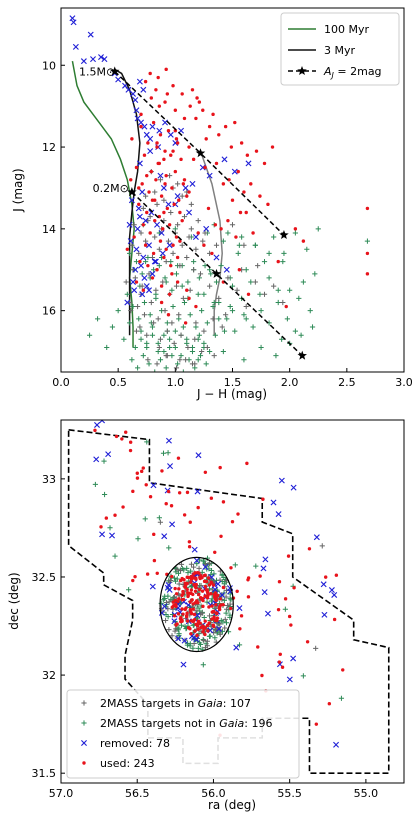 The image size is (415, 830). Describe the element at coordinates (183, 734) in the screenshot. I see `sky-legend-box` at that location.